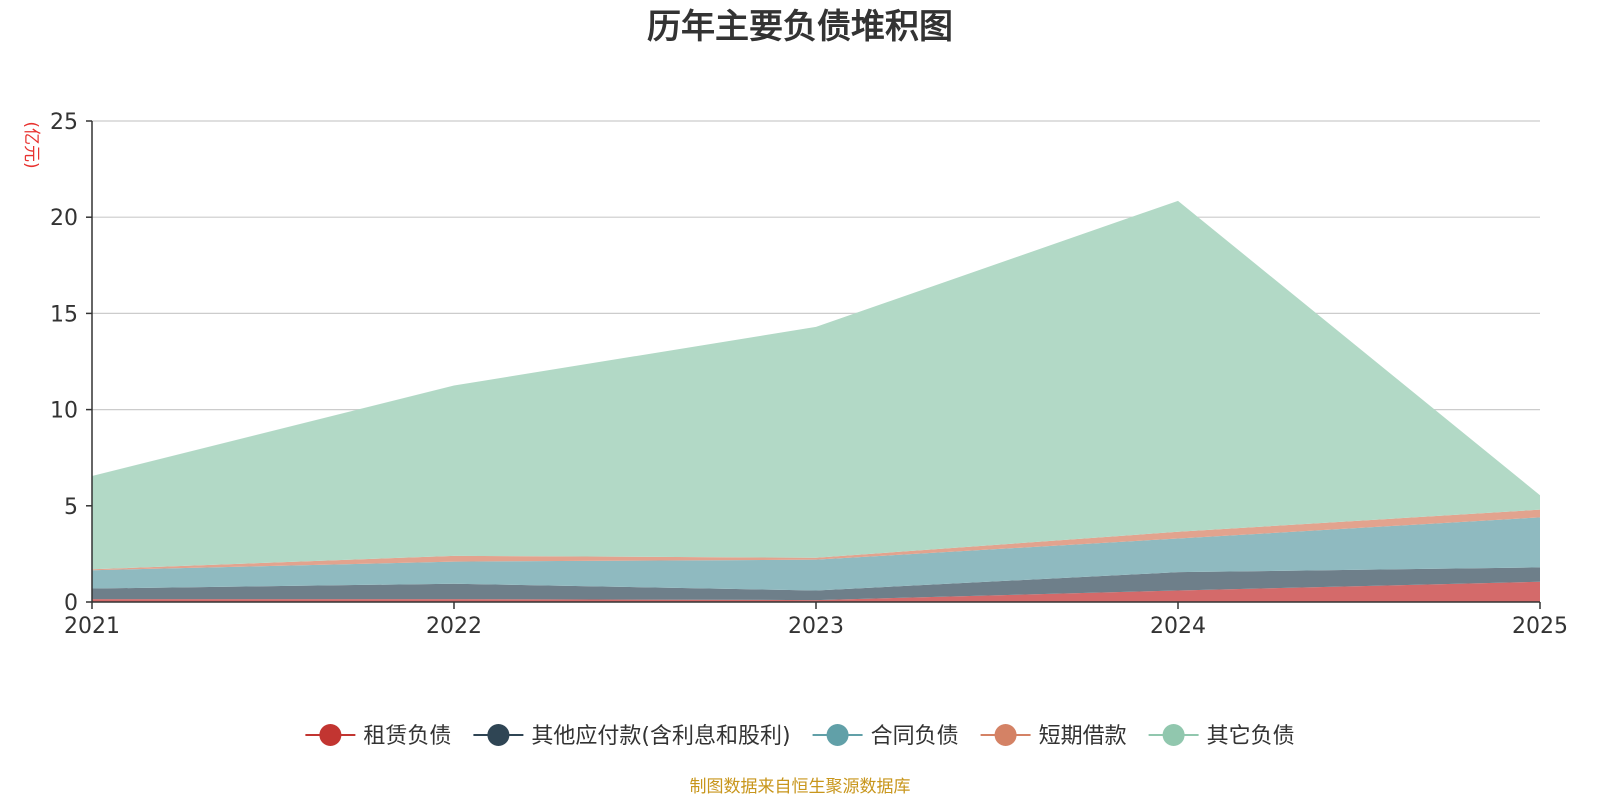 The width and height of the screenshot is (1600, 800). Describe the element at coordinates (64, 411) in the screenshot. I see `y-tick-label-2: 10` at that location.